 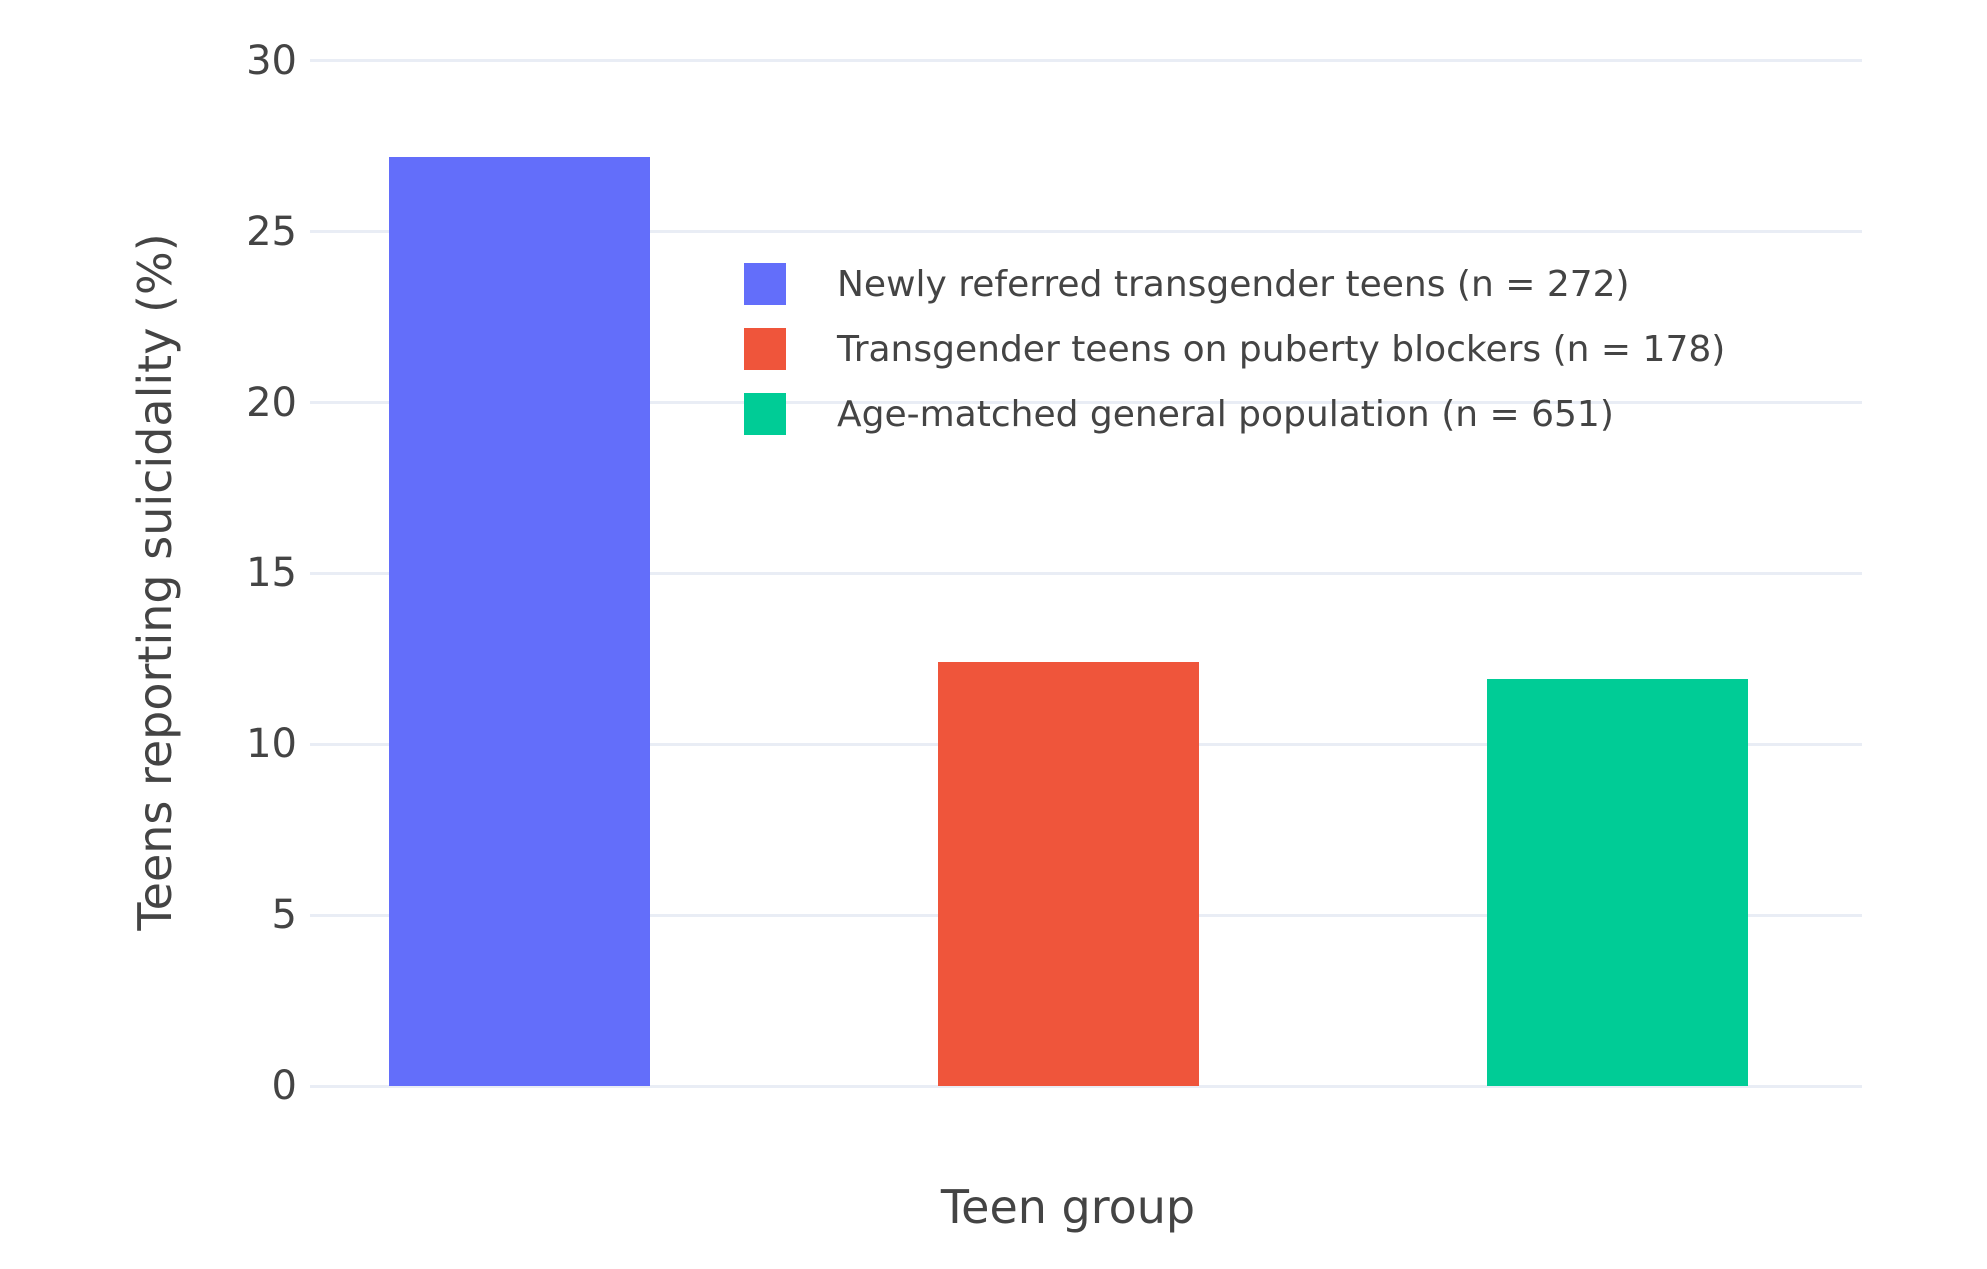 What do you see at coordinates (271, 231) in the screenshot?
I see `y-tick-label-25: 25` at bounding box center [271, 231].